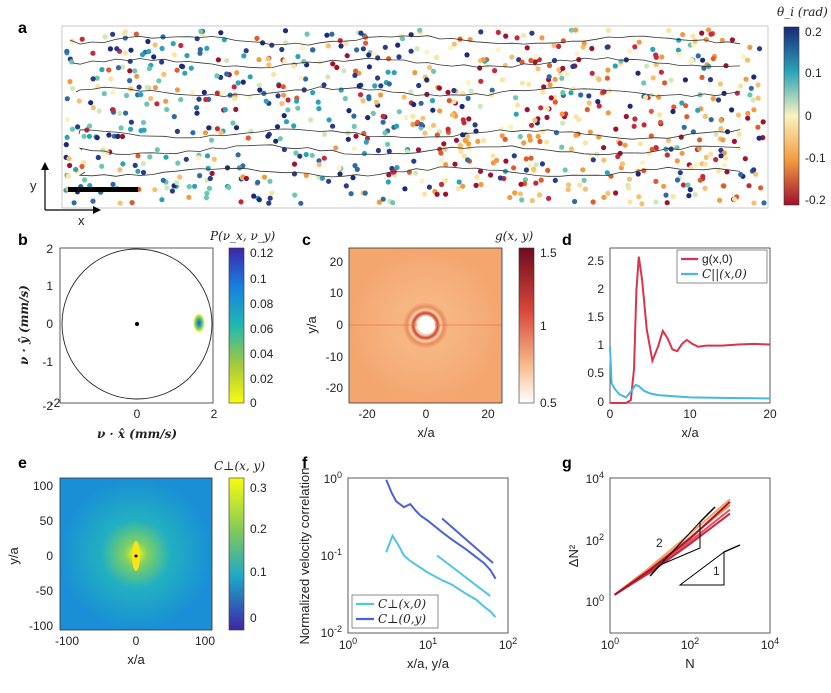 Image resolution: width=831 pixels, height=693 pixels. I want to click on b-colorbar-label: P(ν_x, ν_y), so click(242, 236).